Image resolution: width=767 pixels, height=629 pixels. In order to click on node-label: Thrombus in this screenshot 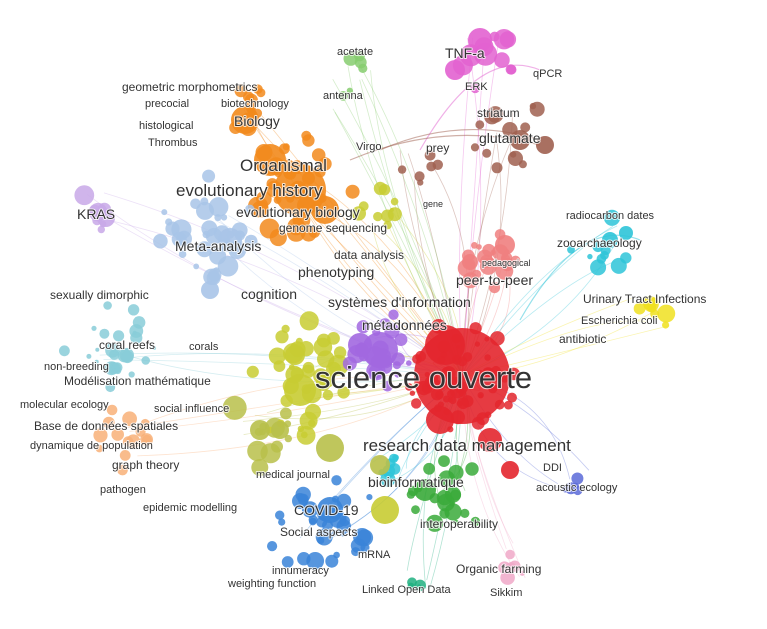, I will do `click(173, 143)`.